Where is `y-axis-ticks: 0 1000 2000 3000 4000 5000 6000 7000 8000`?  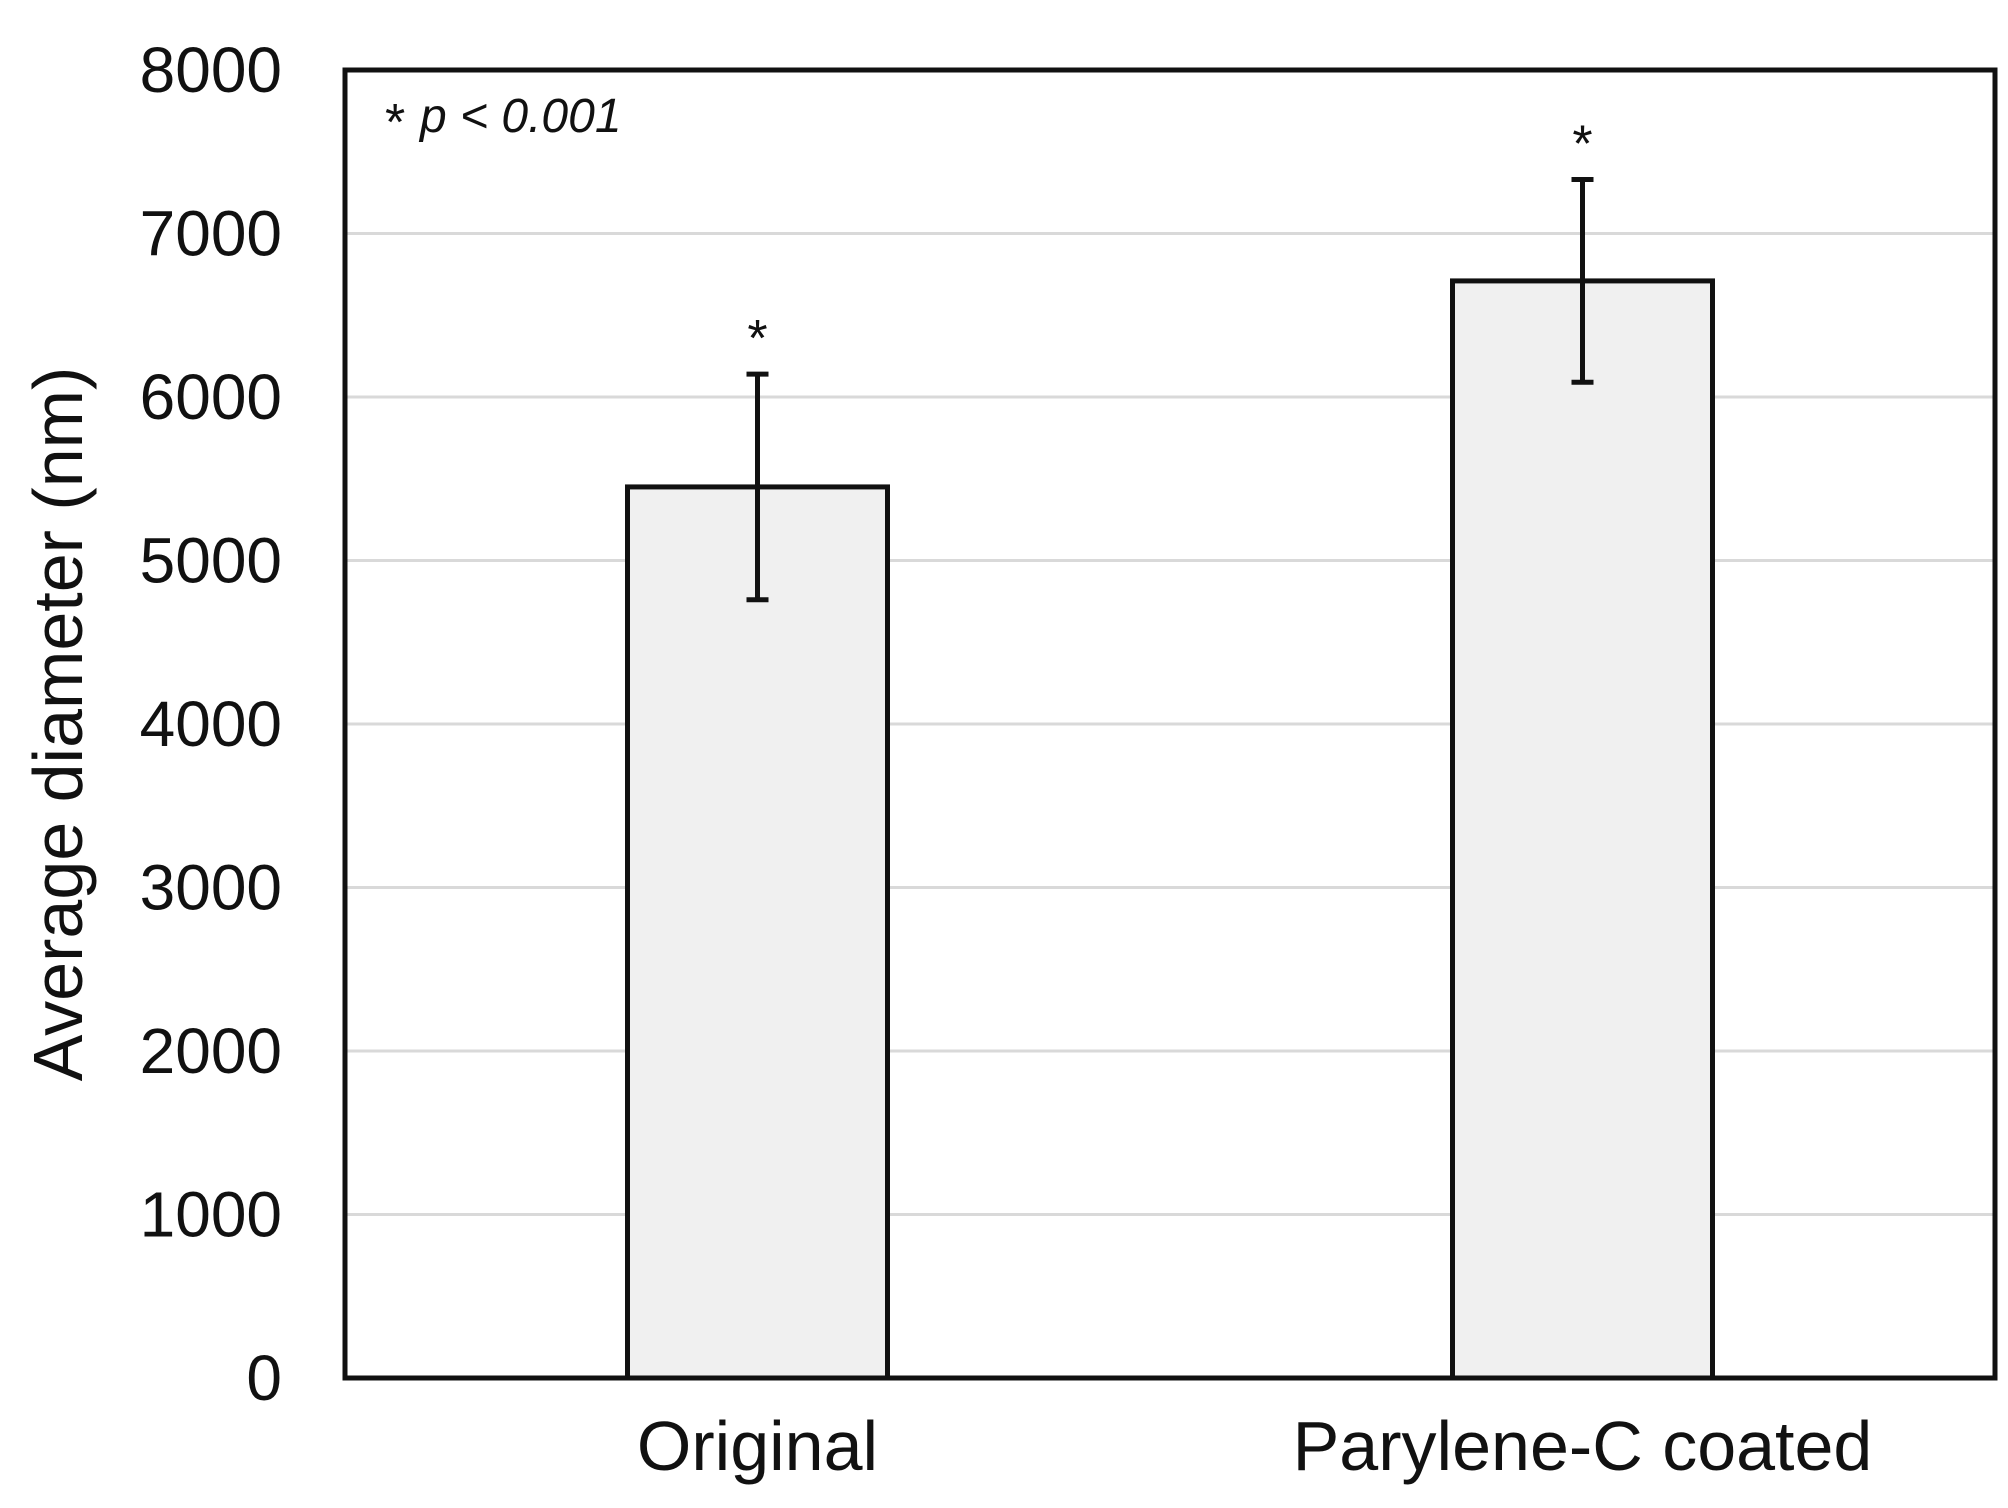
y-axis-ticks: 0 1000 2000 3000 4000 5000 6000 7000 8000 is located at coordinates (211, 724).